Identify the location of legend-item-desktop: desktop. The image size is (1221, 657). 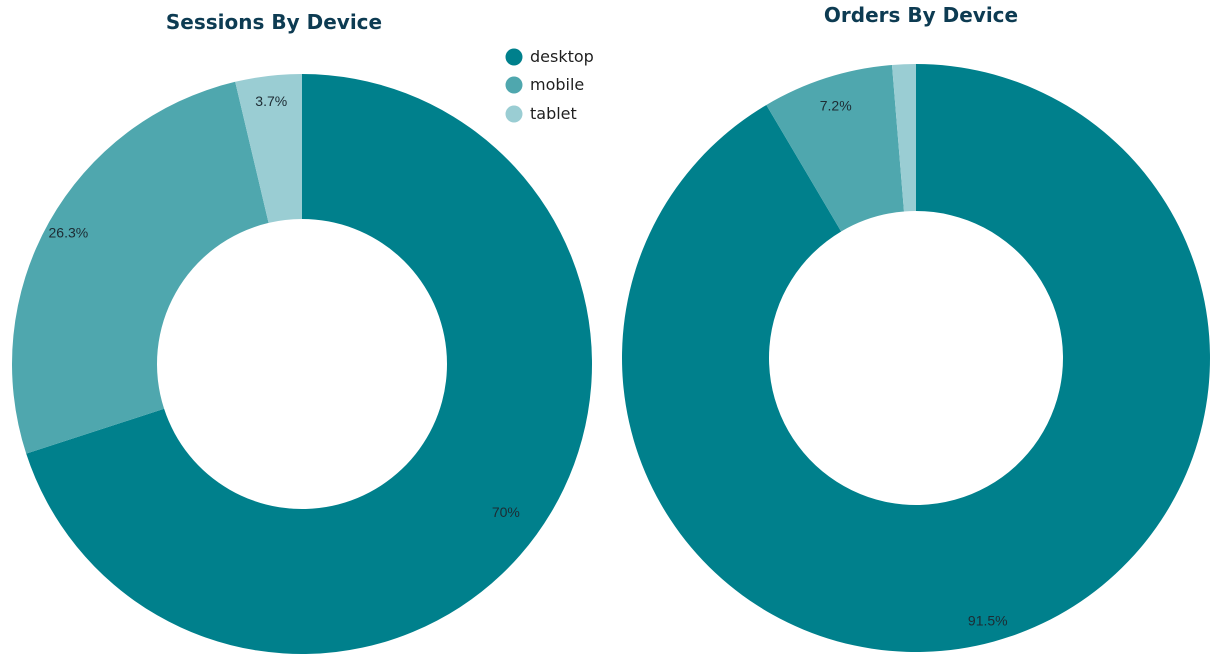
(549, 56).